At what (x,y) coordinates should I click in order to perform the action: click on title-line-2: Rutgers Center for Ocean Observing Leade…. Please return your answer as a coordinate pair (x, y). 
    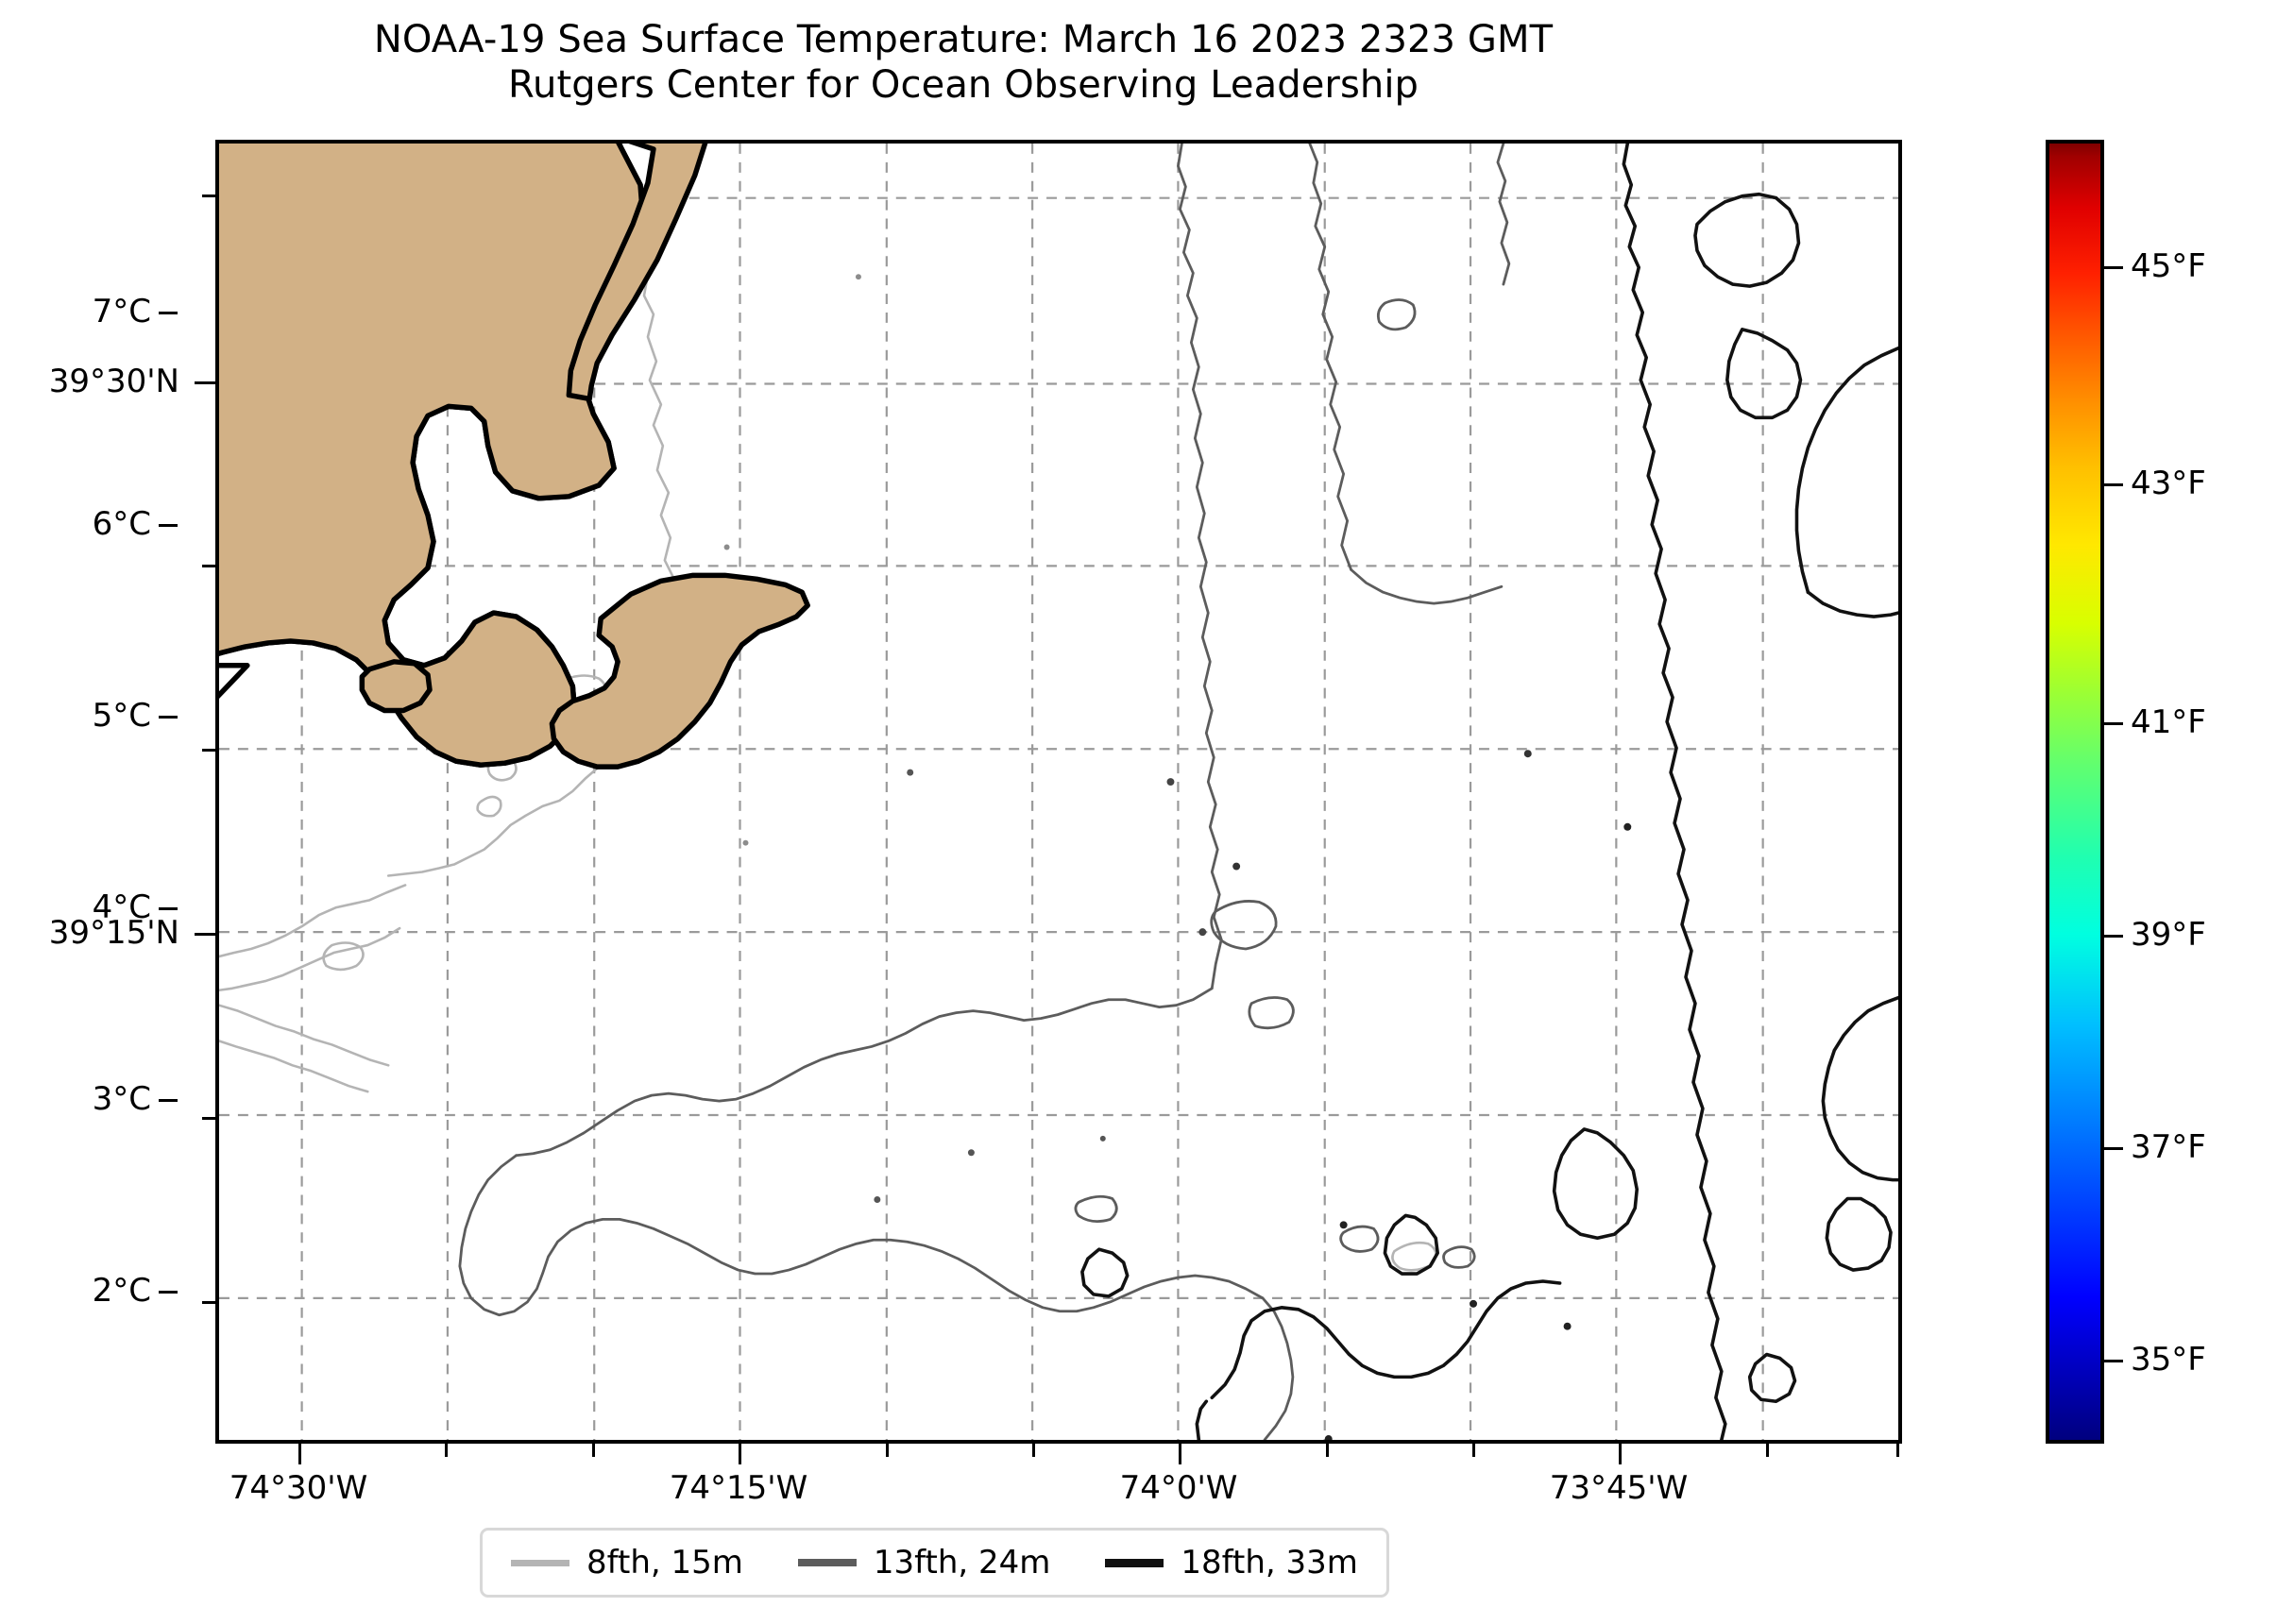
    Looking at the image, I should click on (963, 85).